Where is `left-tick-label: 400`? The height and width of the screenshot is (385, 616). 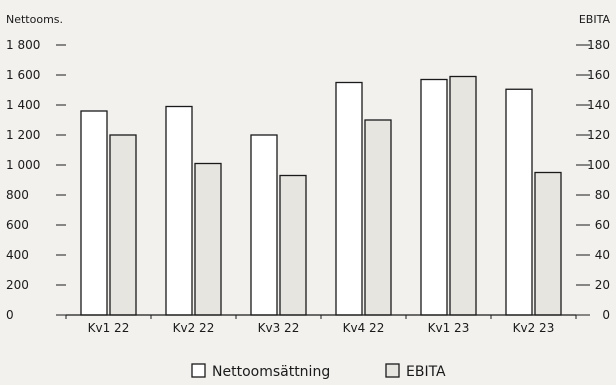
left-tick-label: 400 is located at coordinates (17, 255).